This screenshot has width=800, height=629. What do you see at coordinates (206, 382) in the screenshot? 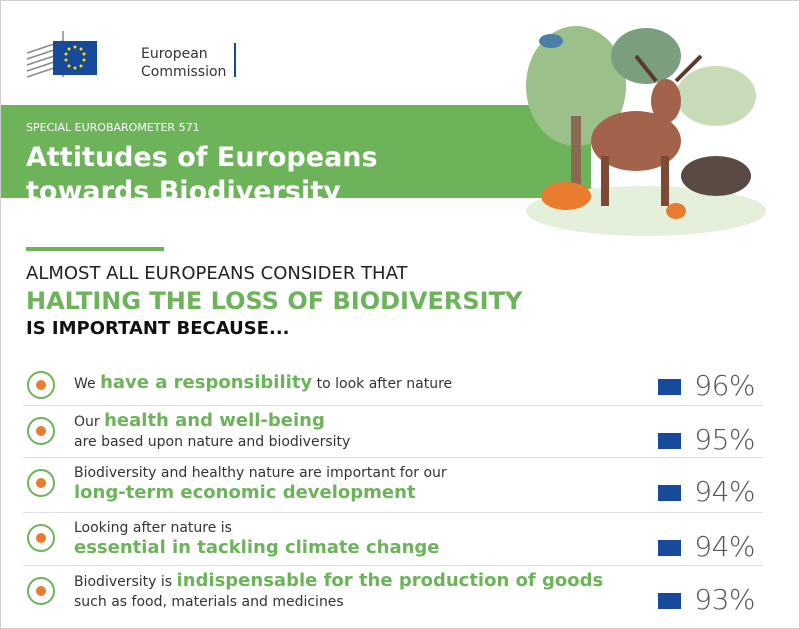
I see `item-highlight: have a responsibility` at bounding box center [206, 382].